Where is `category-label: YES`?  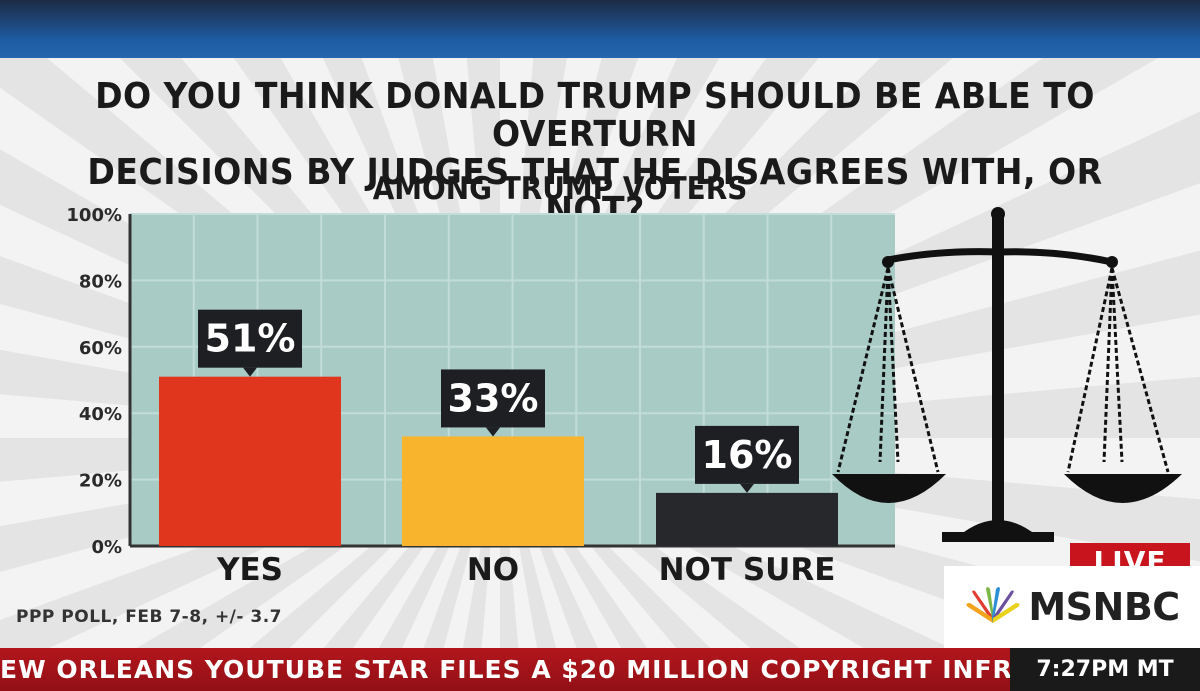 category-label: YES is located at coordinates (249, 570).